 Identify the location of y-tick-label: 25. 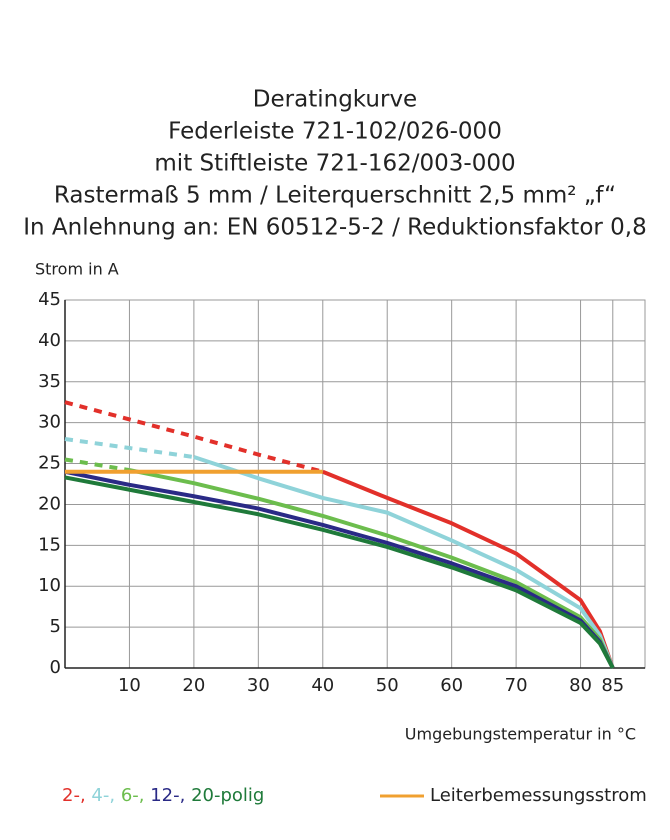
(49, 463).